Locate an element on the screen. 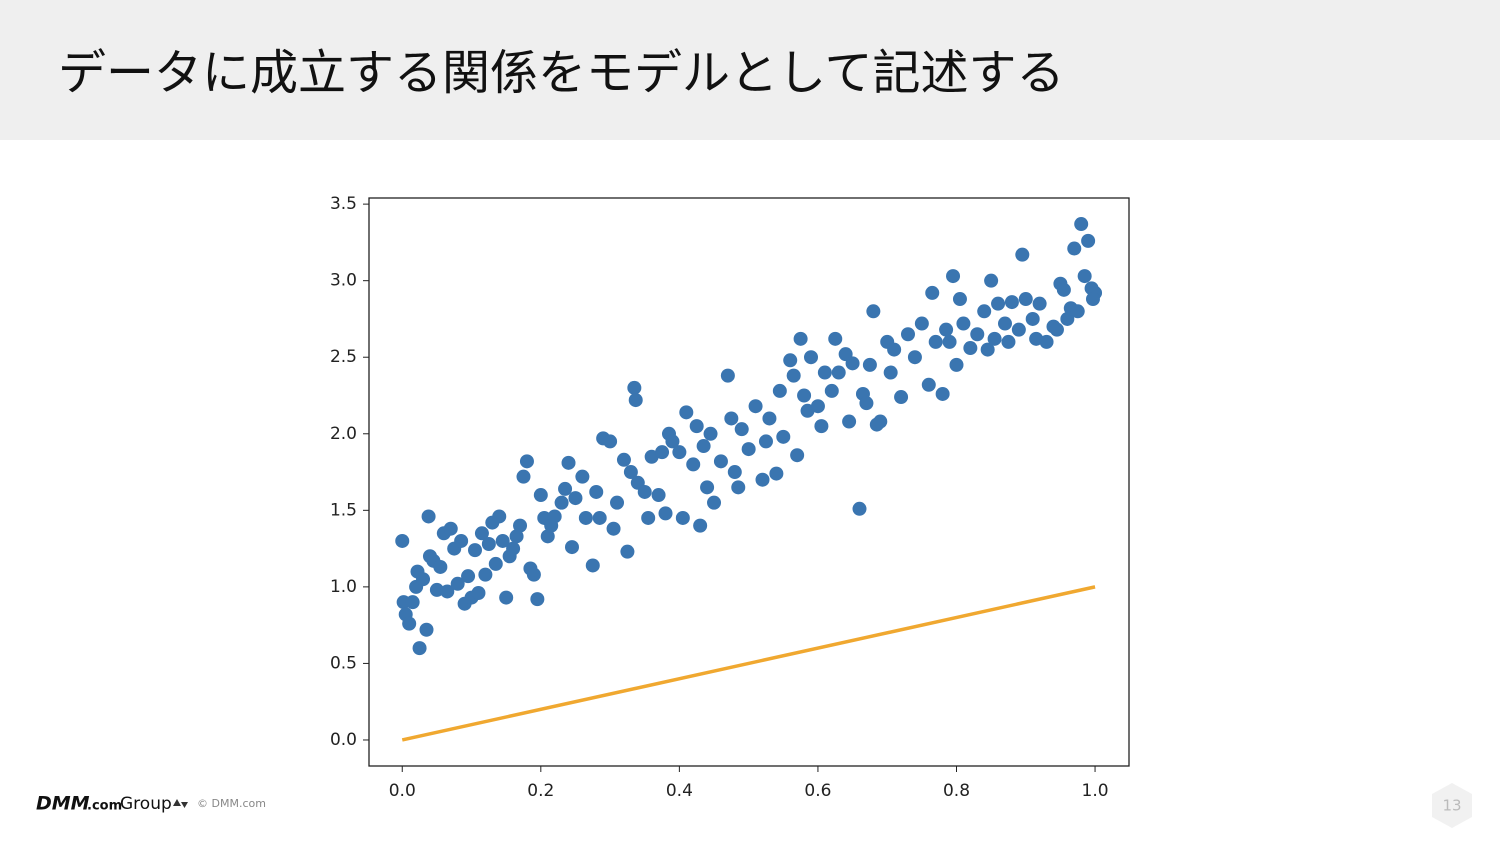 This screenshot has height=844, width=1500. y-tick-label: 2.5 is located at coordinates (343, 357).